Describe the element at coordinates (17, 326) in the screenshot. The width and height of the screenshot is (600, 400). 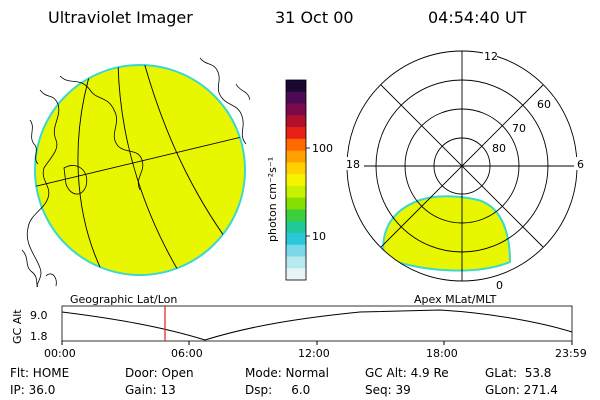
I see `altitude-ylabel: GC Alt` at that location.